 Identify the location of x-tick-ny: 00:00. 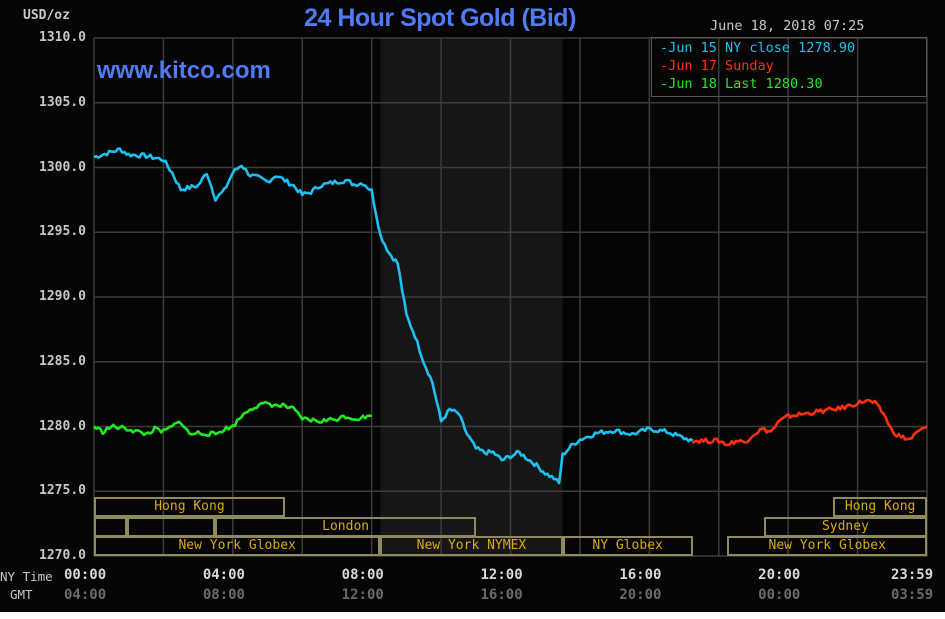
(85, 575).